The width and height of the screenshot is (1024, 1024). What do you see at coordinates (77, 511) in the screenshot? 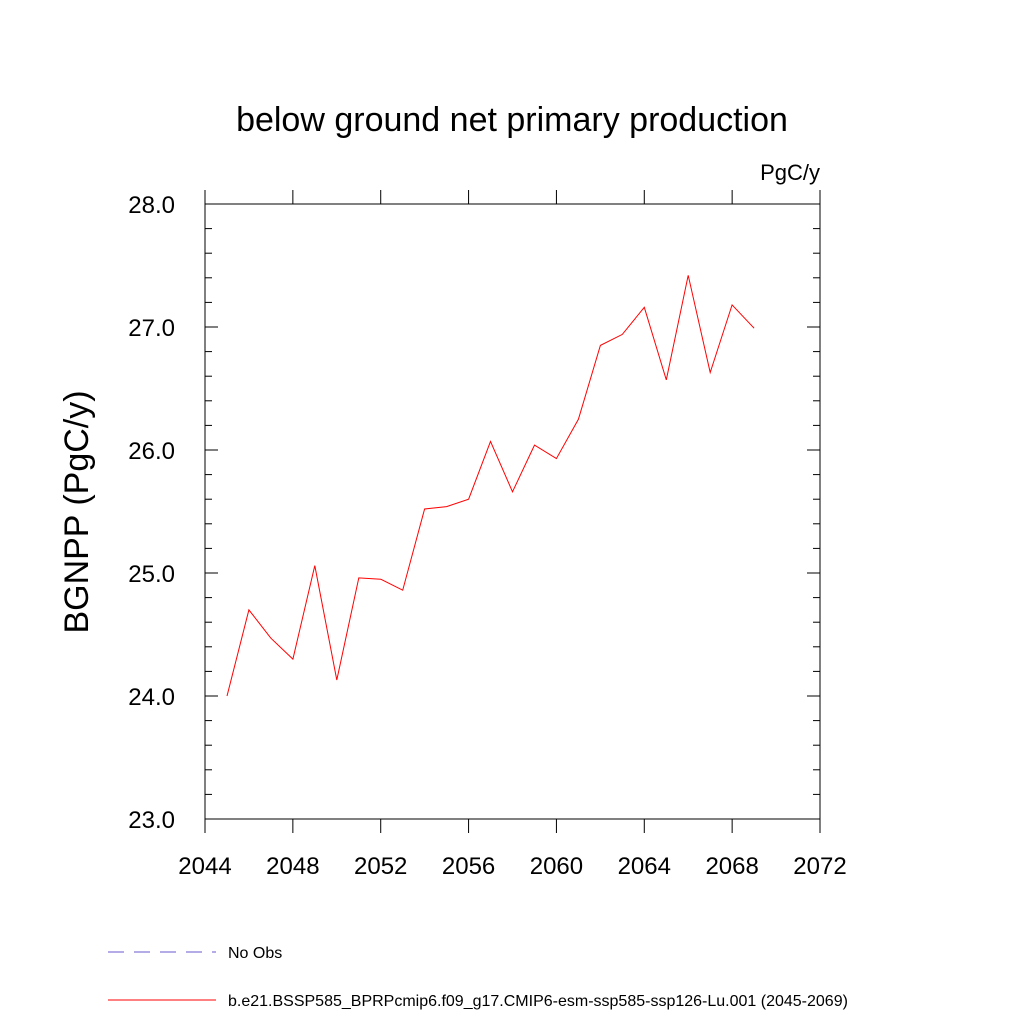
I see `y-axis-label: BGNPP (PgC/y)` at bounding box center [77, 511].